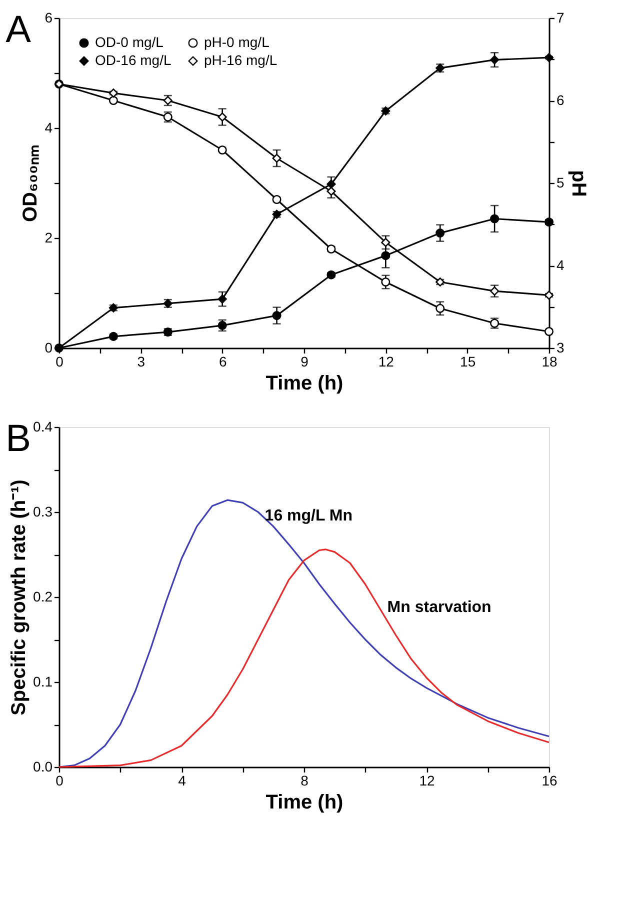 This screenshot has width=636, height=901. What do you see at coordinates (43, 426) in the screenshot?
I see `y-tick-label: 0.4` at bounding box center [43, 426].